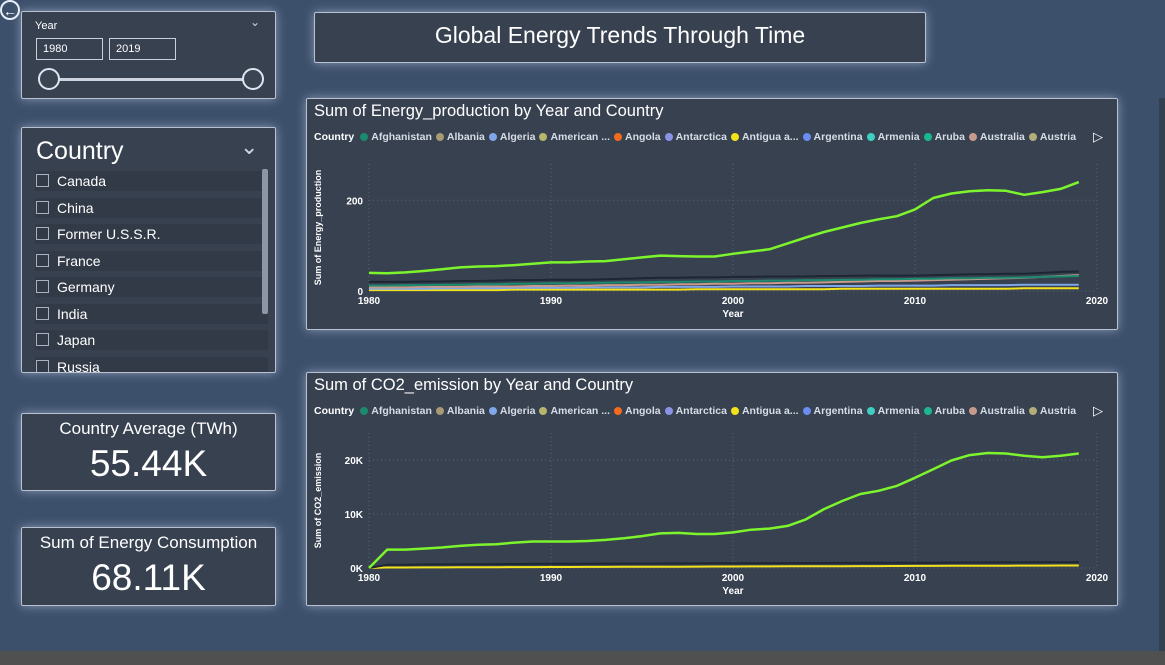 Image resolution: width=1165 pixels, height=665 pixels. Describe the element at coordinates (318, 228) in the screenshot. I see `y-axis-label: Sum of Energy_production` at that location.